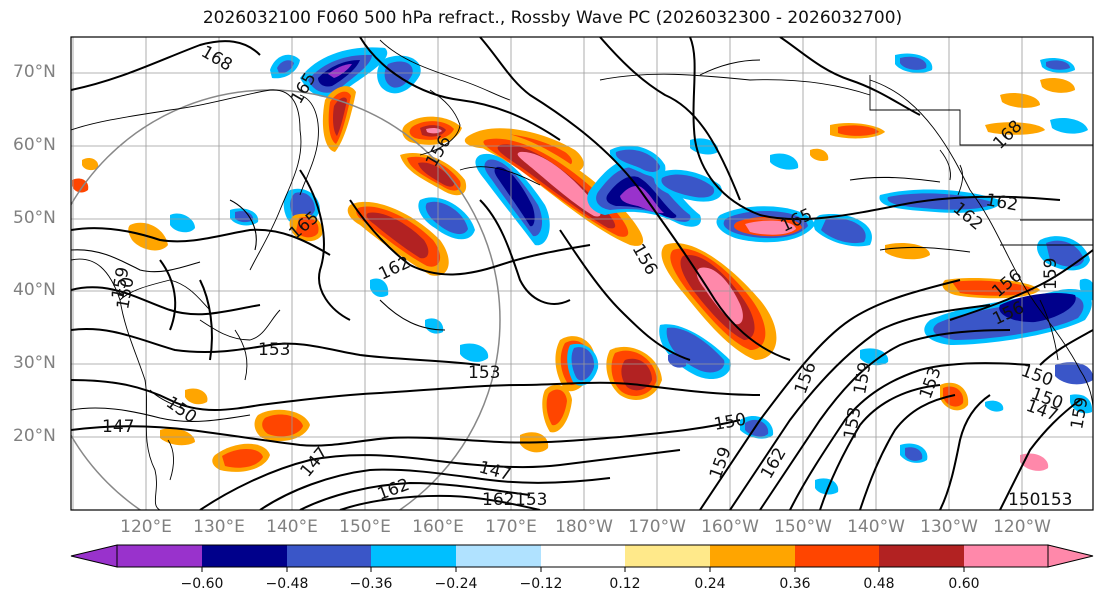 Image resolution: width=1105 pixels, height=604 pixels. Describe the element at coordinates (202, 584) in the screenshot. I see `colorbar-tick-label: −0.60` at that location.